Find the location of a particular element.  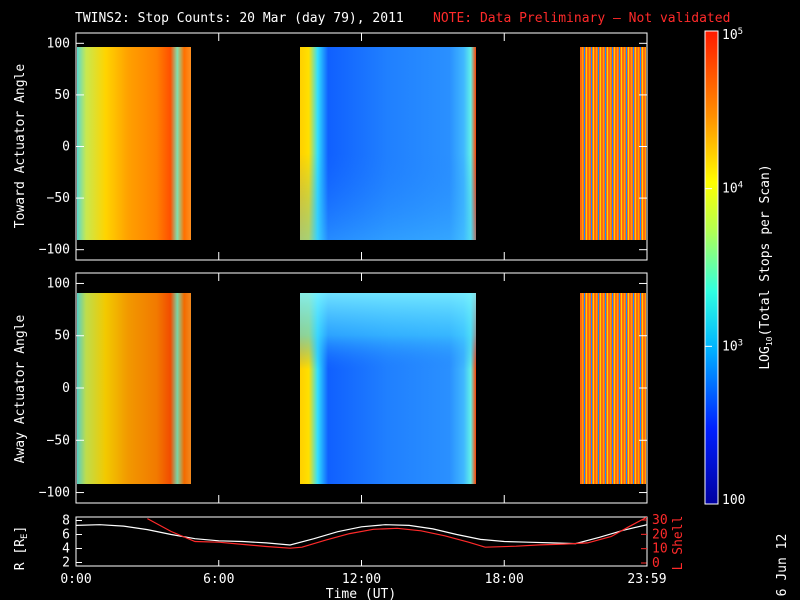

r-tick-label: 4 is located at coordinates (66, 549).